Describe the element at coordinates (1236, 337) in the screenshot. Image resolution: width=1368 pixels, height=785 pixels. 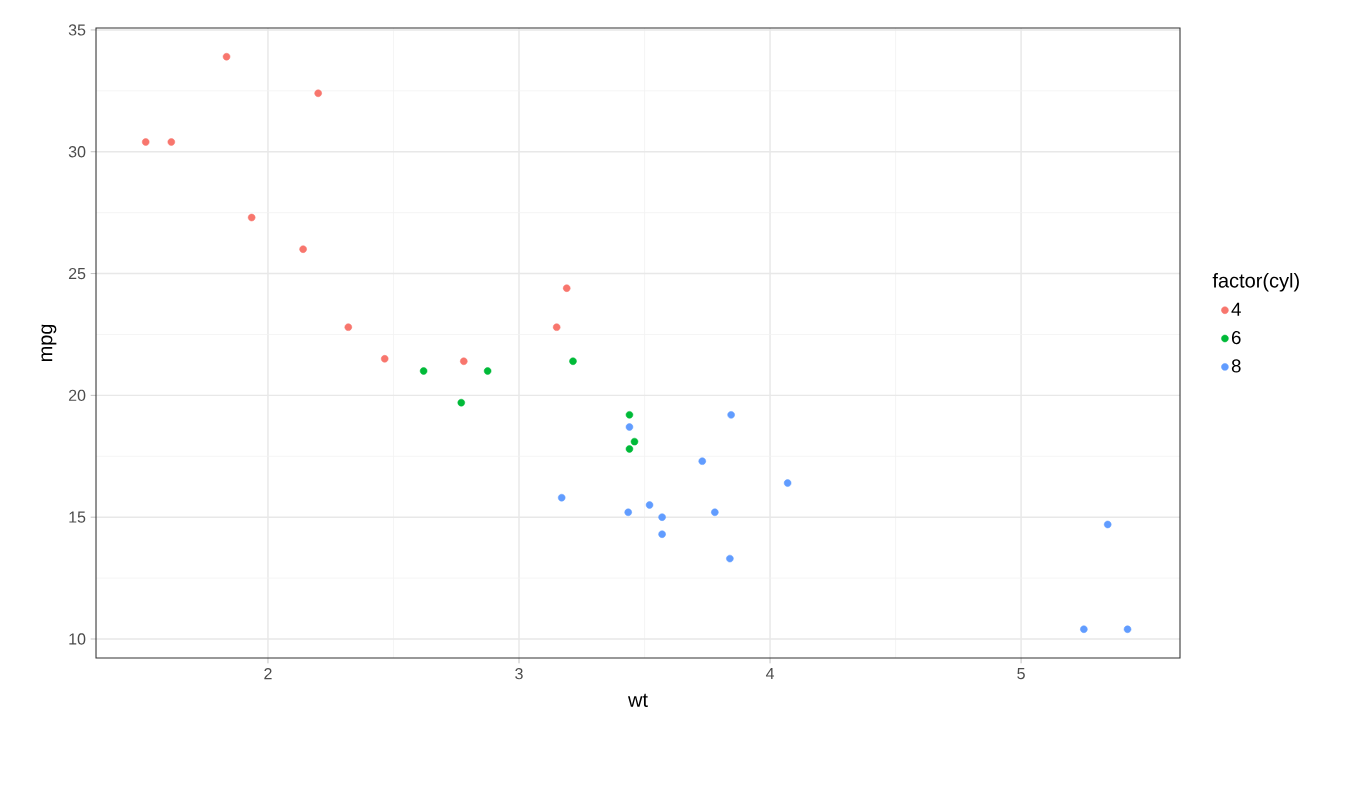
I see `legend-label: 6` at that location.